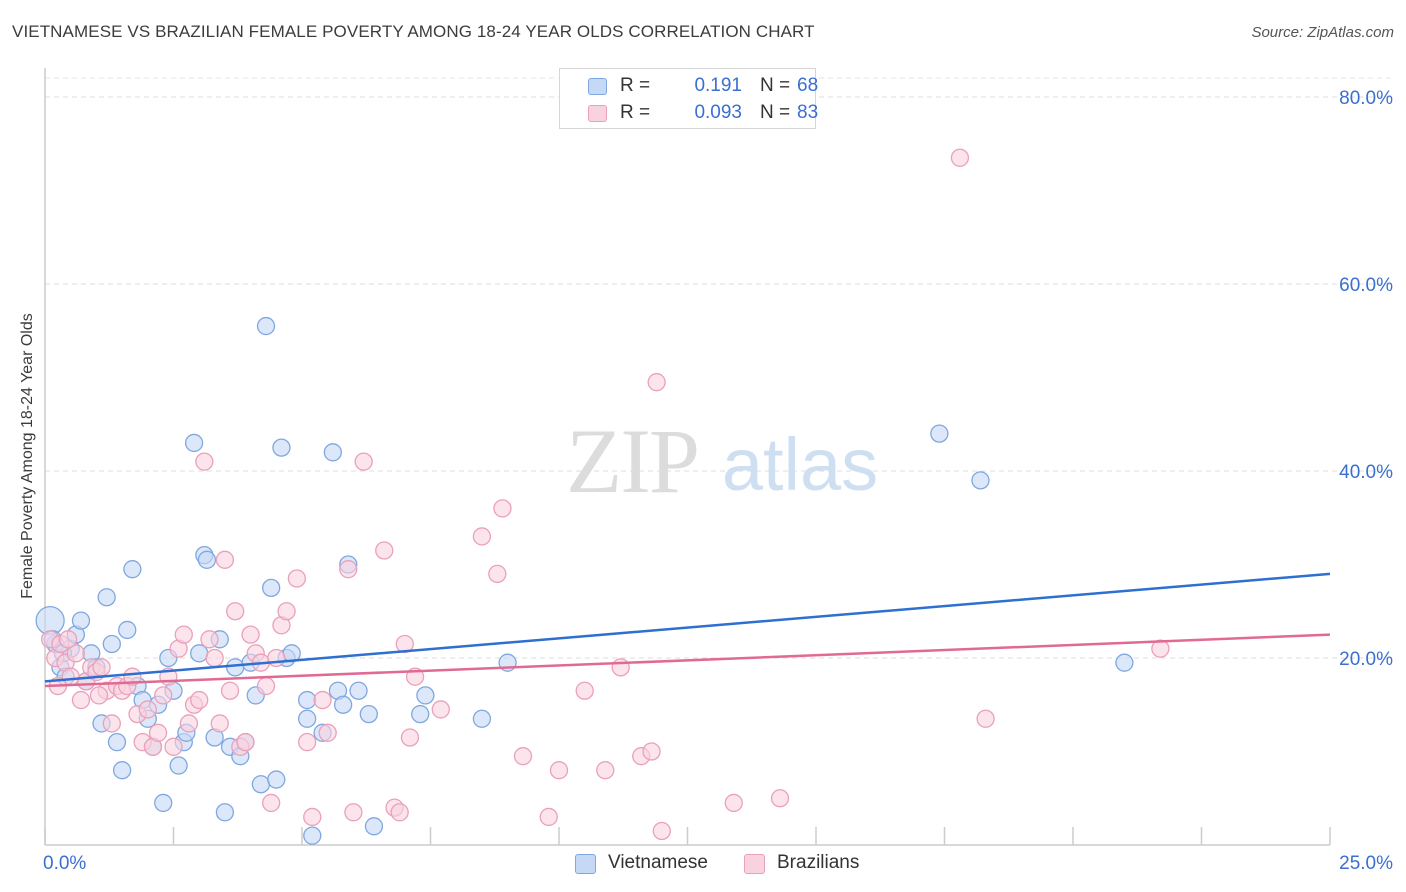  What do you see at coordinates (808, 112) in the screenshot?
I see `legend-n-value: 83` at bounding box center [808, 112].